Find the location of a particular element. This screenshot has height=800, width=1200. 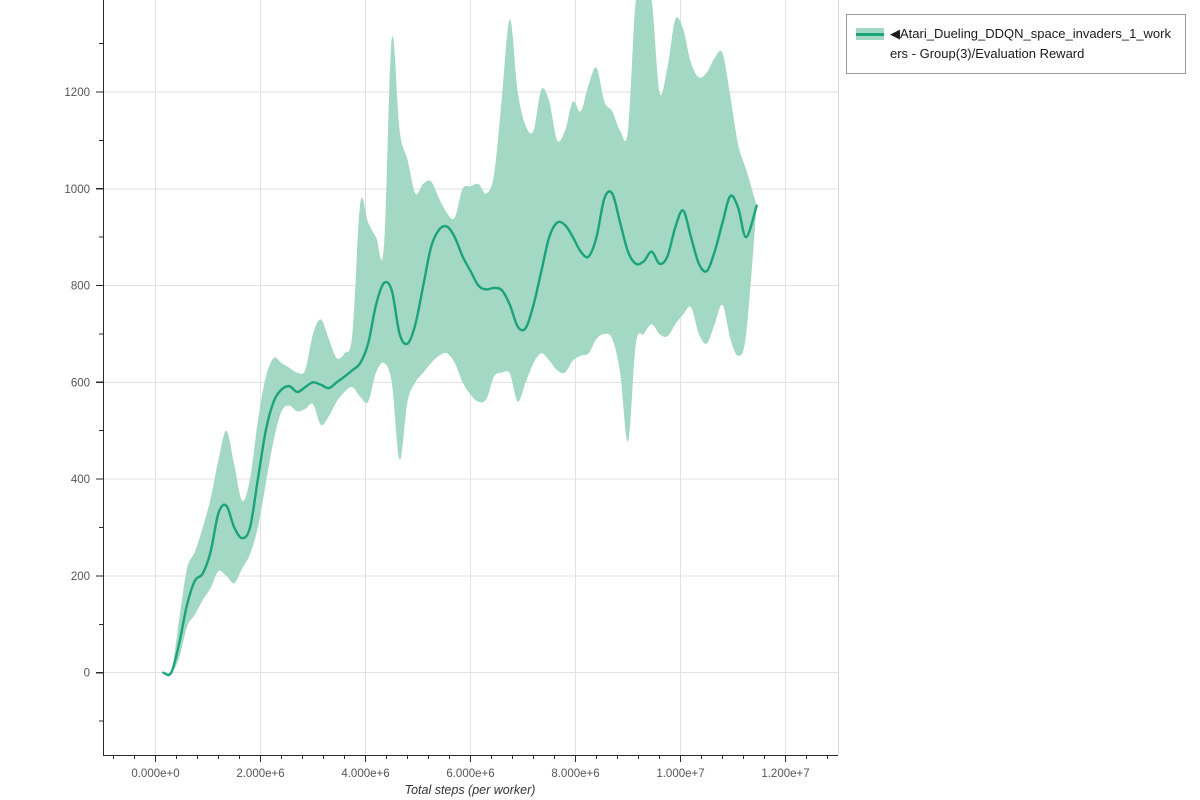

y-axis-tick-labels: 0 200 400 600 800 1000 1200 is located at coordinates (77, 383).